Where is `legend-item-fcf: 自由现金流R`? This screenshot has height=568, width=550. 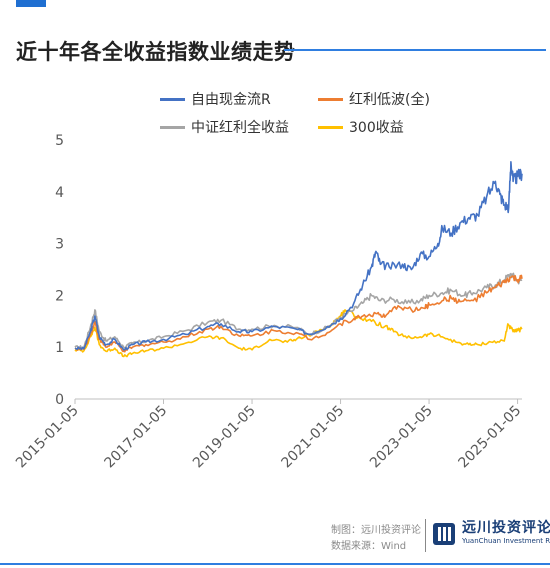
legend-item-fcf: 自由现金流R is located at coordinates (215, 99).